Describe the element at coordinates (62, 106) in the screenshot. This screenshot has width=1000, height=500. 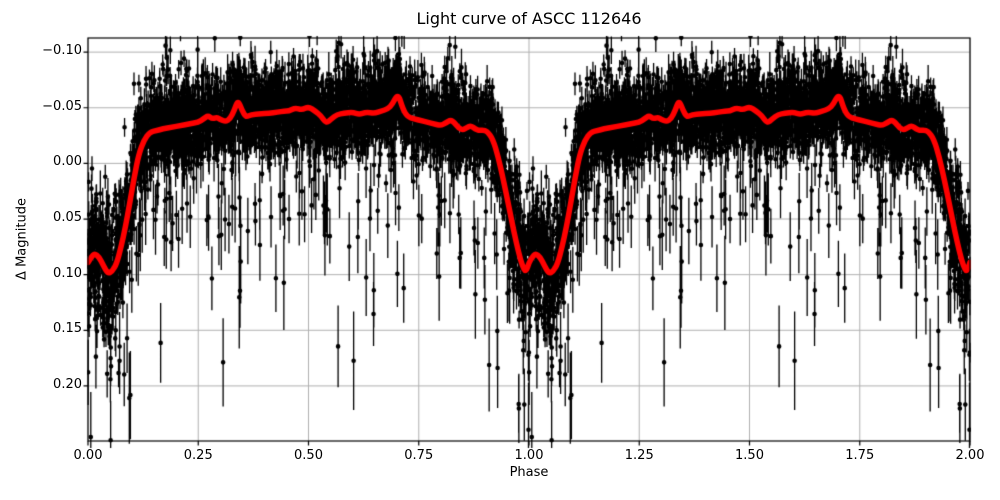
I see `y-tick-label: −0.05` at that location.